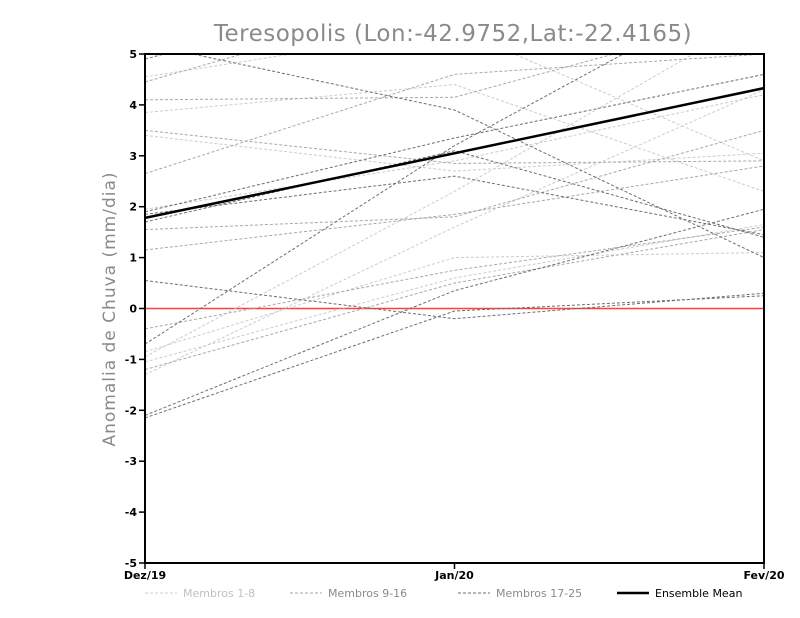 Image resolution: width=800 pixels, height=618 pixels. Describe the element at coordinates (110, 308) in the screenshot. I see `y-axis-label: Anomalia de Chuva (mm/dia)` at that location.